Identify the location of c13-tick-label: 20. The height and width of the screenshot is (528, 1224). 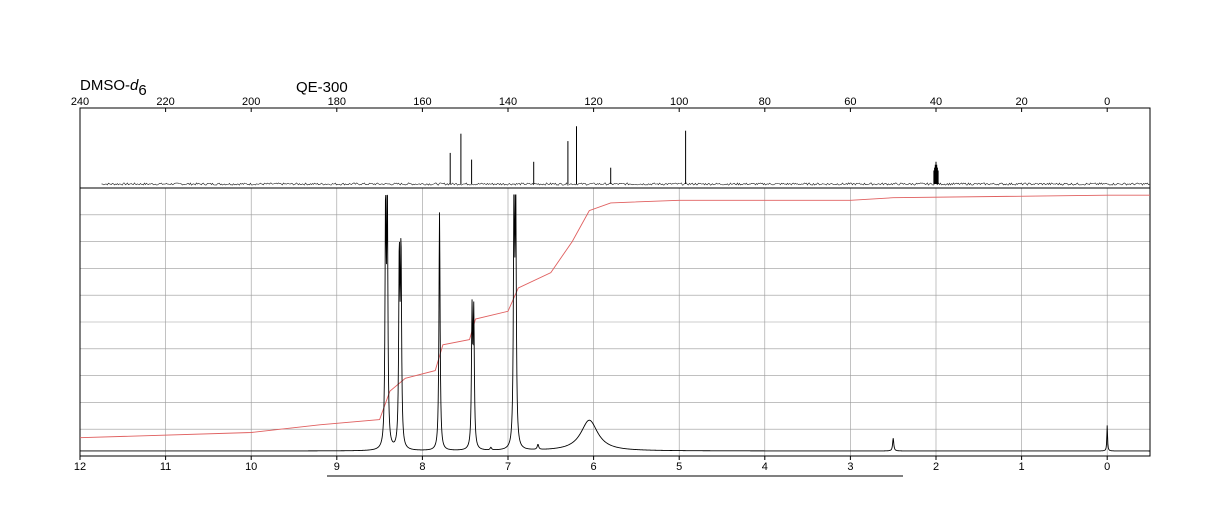
(1021, 102).